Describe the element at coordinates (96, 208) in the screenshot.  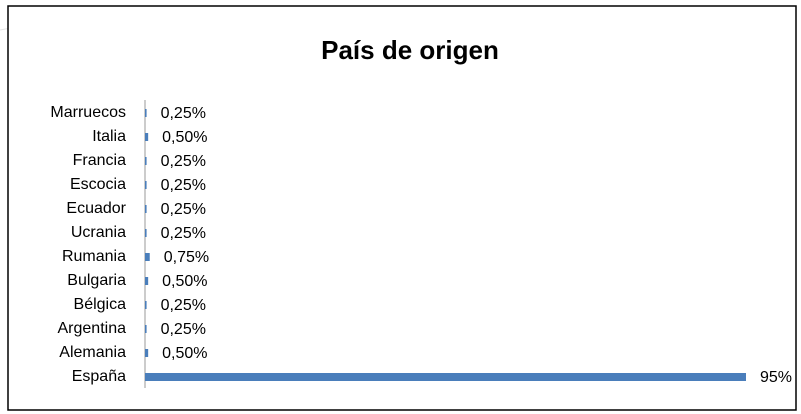
I see `category-label: Ecuador` at that location.